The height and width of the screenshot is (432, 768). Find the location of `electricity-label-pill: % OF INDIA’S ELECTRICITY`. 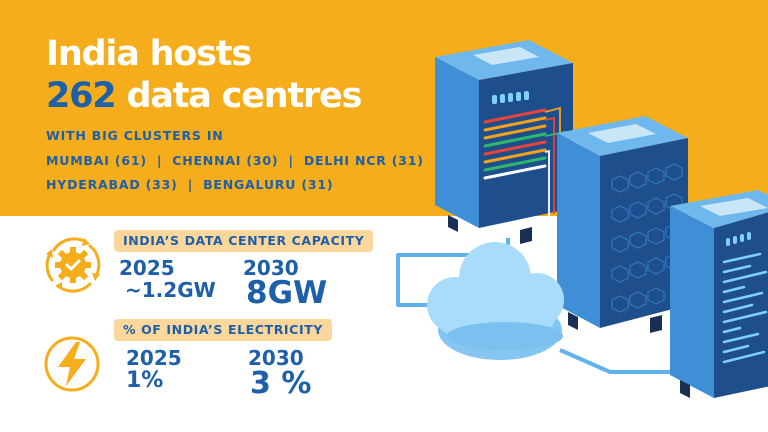

electricity-label-pill: % OF INDIA’S ELECTRICITY is located at coordinates (223, 330).